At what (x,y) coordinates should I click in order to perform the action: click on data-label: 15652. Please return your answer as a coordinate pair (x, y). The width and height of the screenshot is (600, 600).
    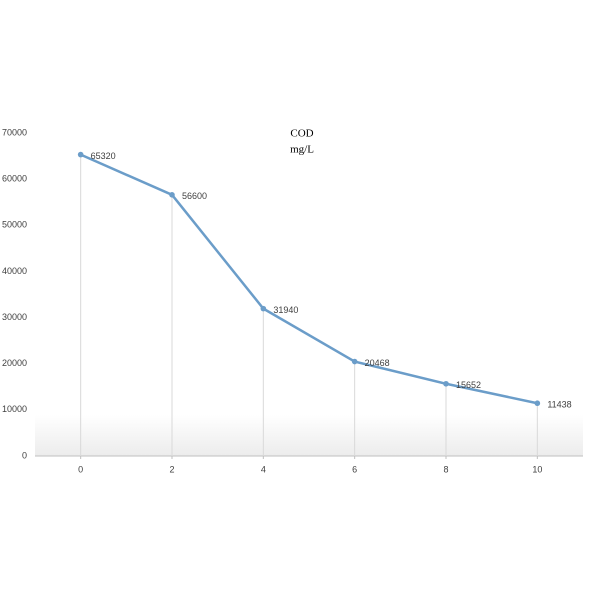
    Looking at the image, I should click on (468, 385).